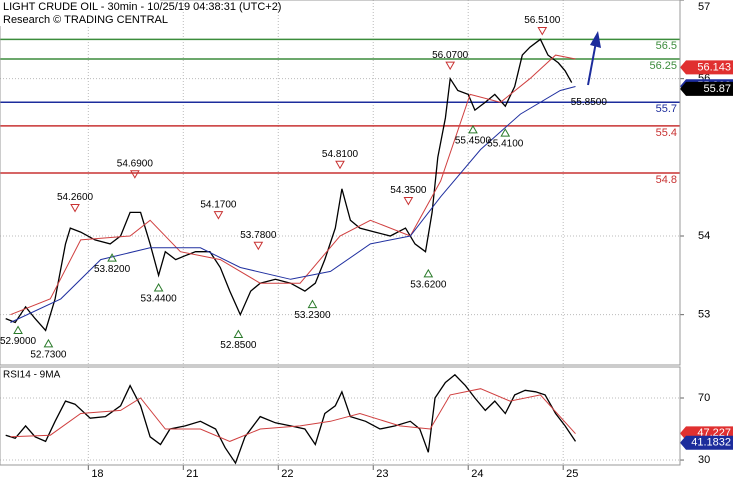 Image resolution: width=735 pixels, height=480 pixels. I want to click on pivot-label: 54.3500, so click(408, 190).